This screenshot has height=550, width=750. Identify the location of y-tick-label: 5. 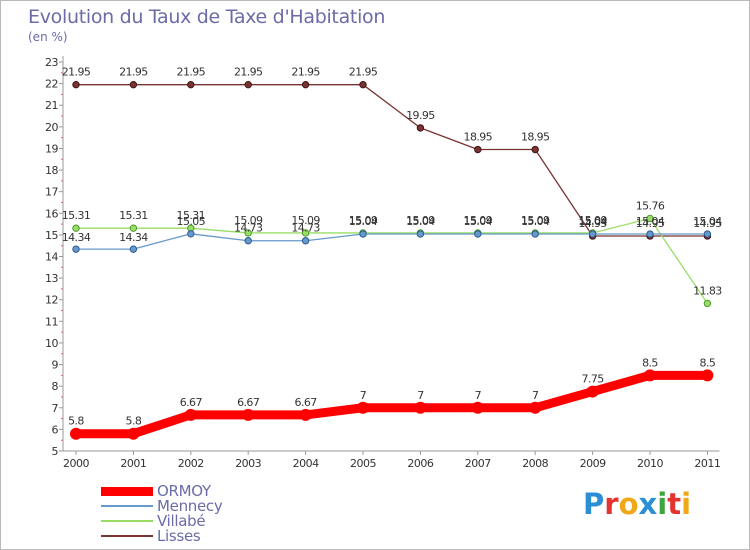
(55, 451).